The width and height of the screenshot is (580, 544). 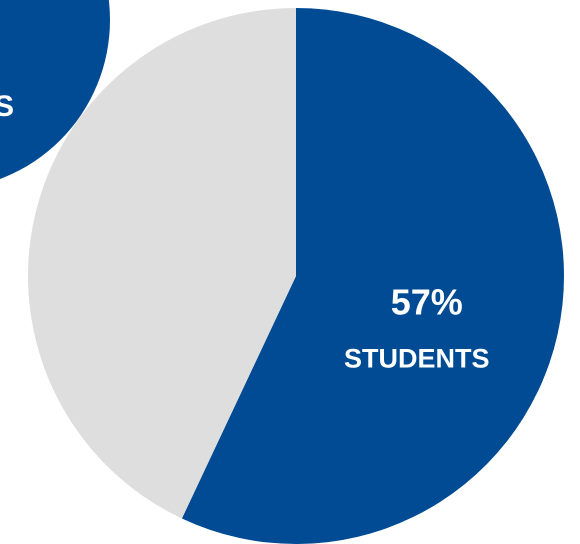 I want to click on clipped-label: S, so click(x=7, y=106).